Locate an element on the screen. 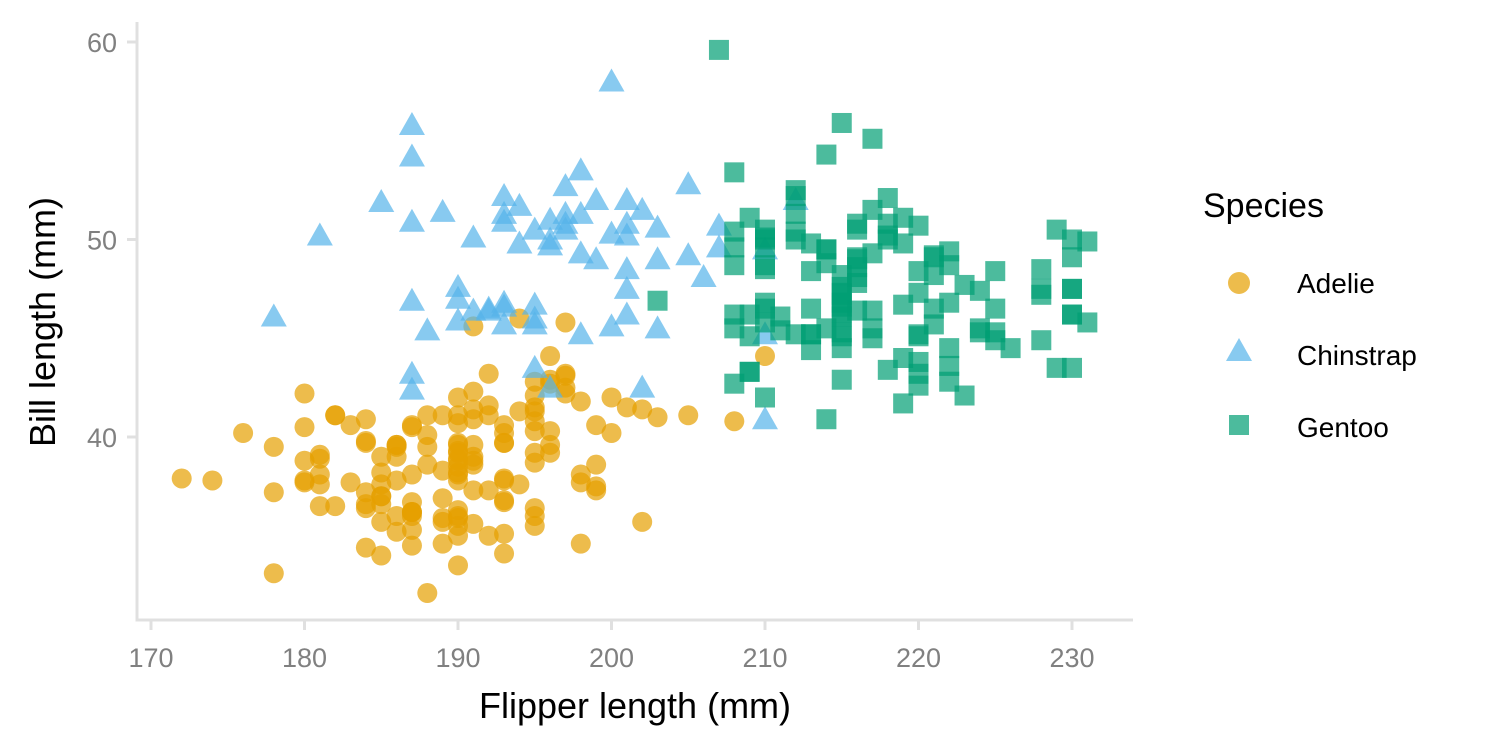  legend-item-gentoo: Gentoo is located at coordinates (1309, 427).